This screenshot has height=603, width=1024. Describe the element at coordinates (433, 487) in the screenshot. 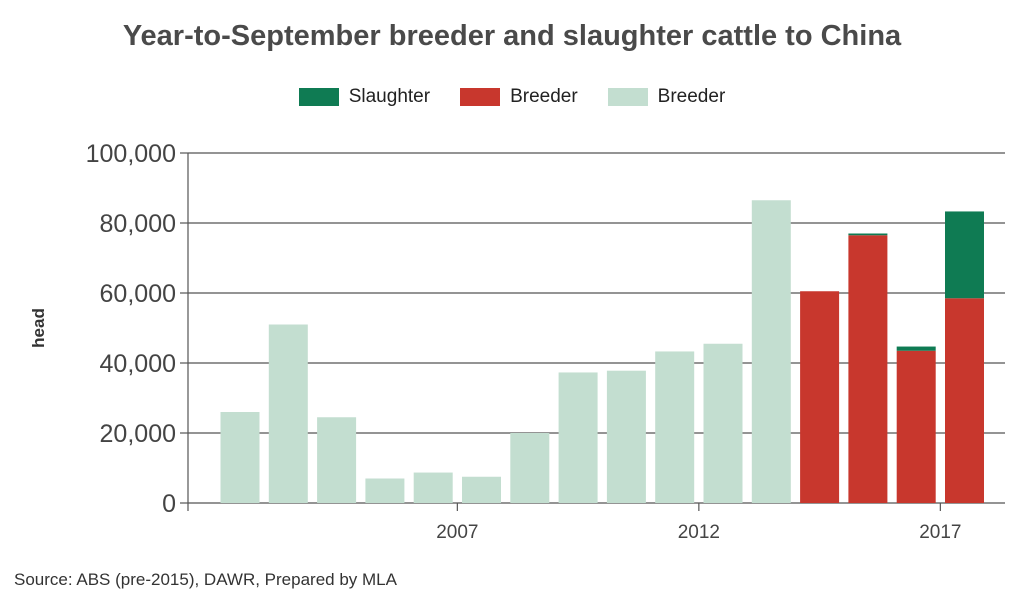

I see `bar-breeder-light-2006` at that location.